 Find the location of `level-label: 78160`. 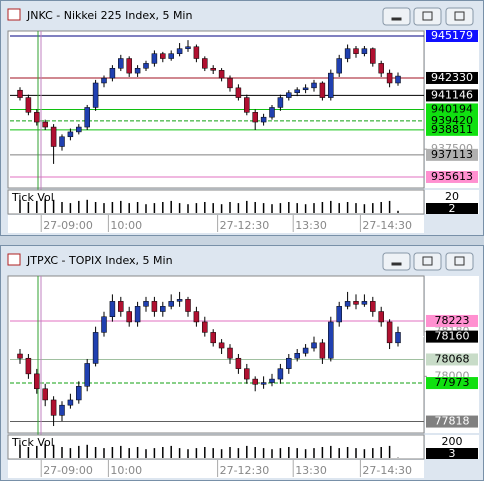

level-label: 78160 is located at coordinates (452, 336).